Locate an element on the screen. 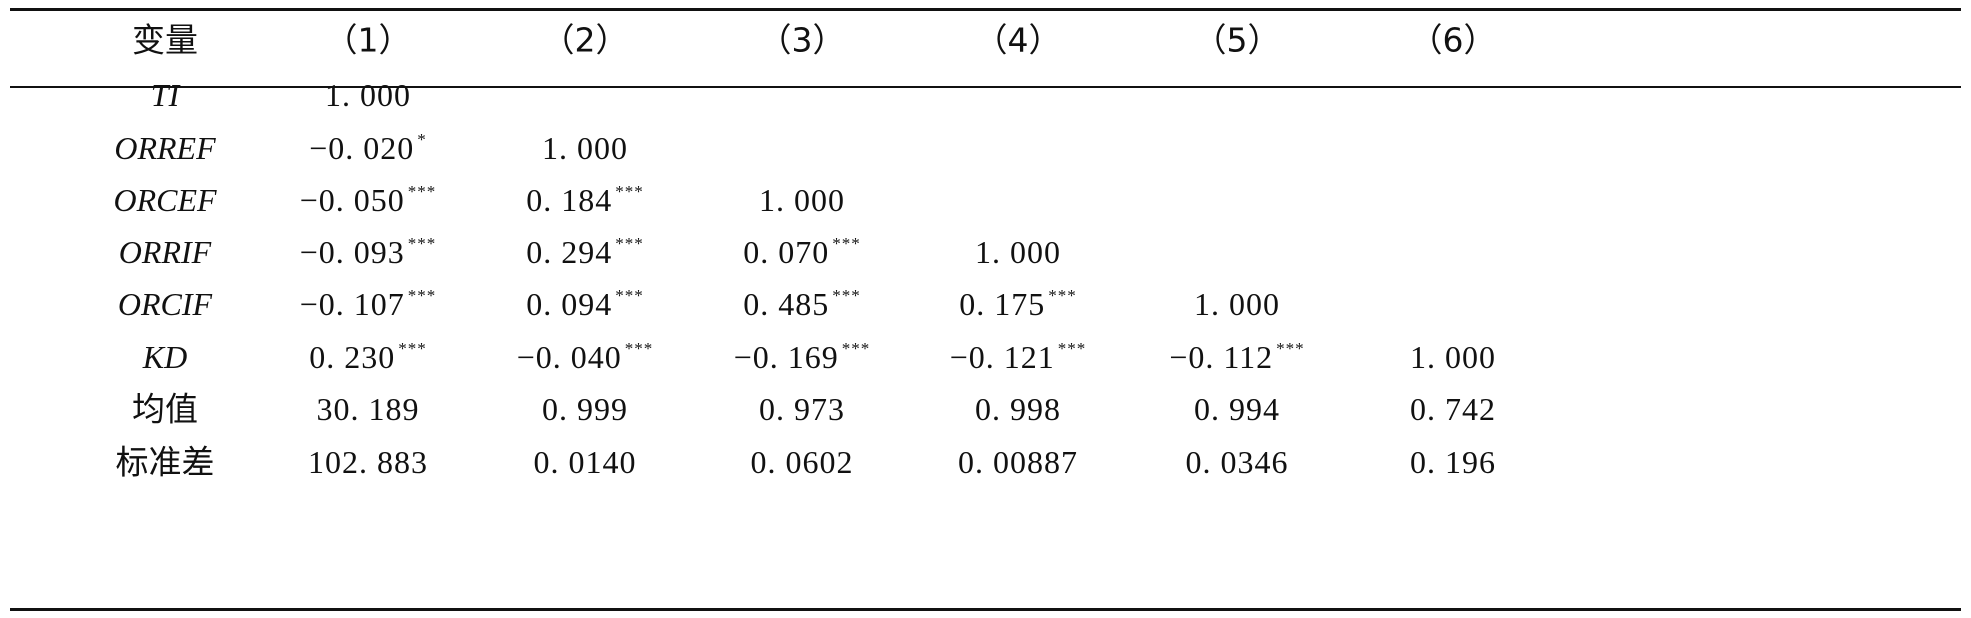 The image size is (1971, 618). cell-value: −0. 050 is located at coordinates (352, 200).